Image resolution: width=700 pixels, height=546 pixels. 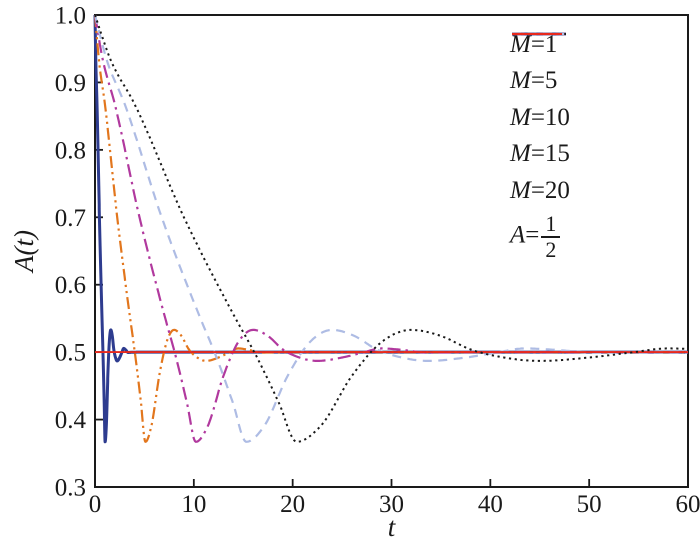 I want to click on y-tick-label-0.6: 0.6, so click(x=70, y=285).